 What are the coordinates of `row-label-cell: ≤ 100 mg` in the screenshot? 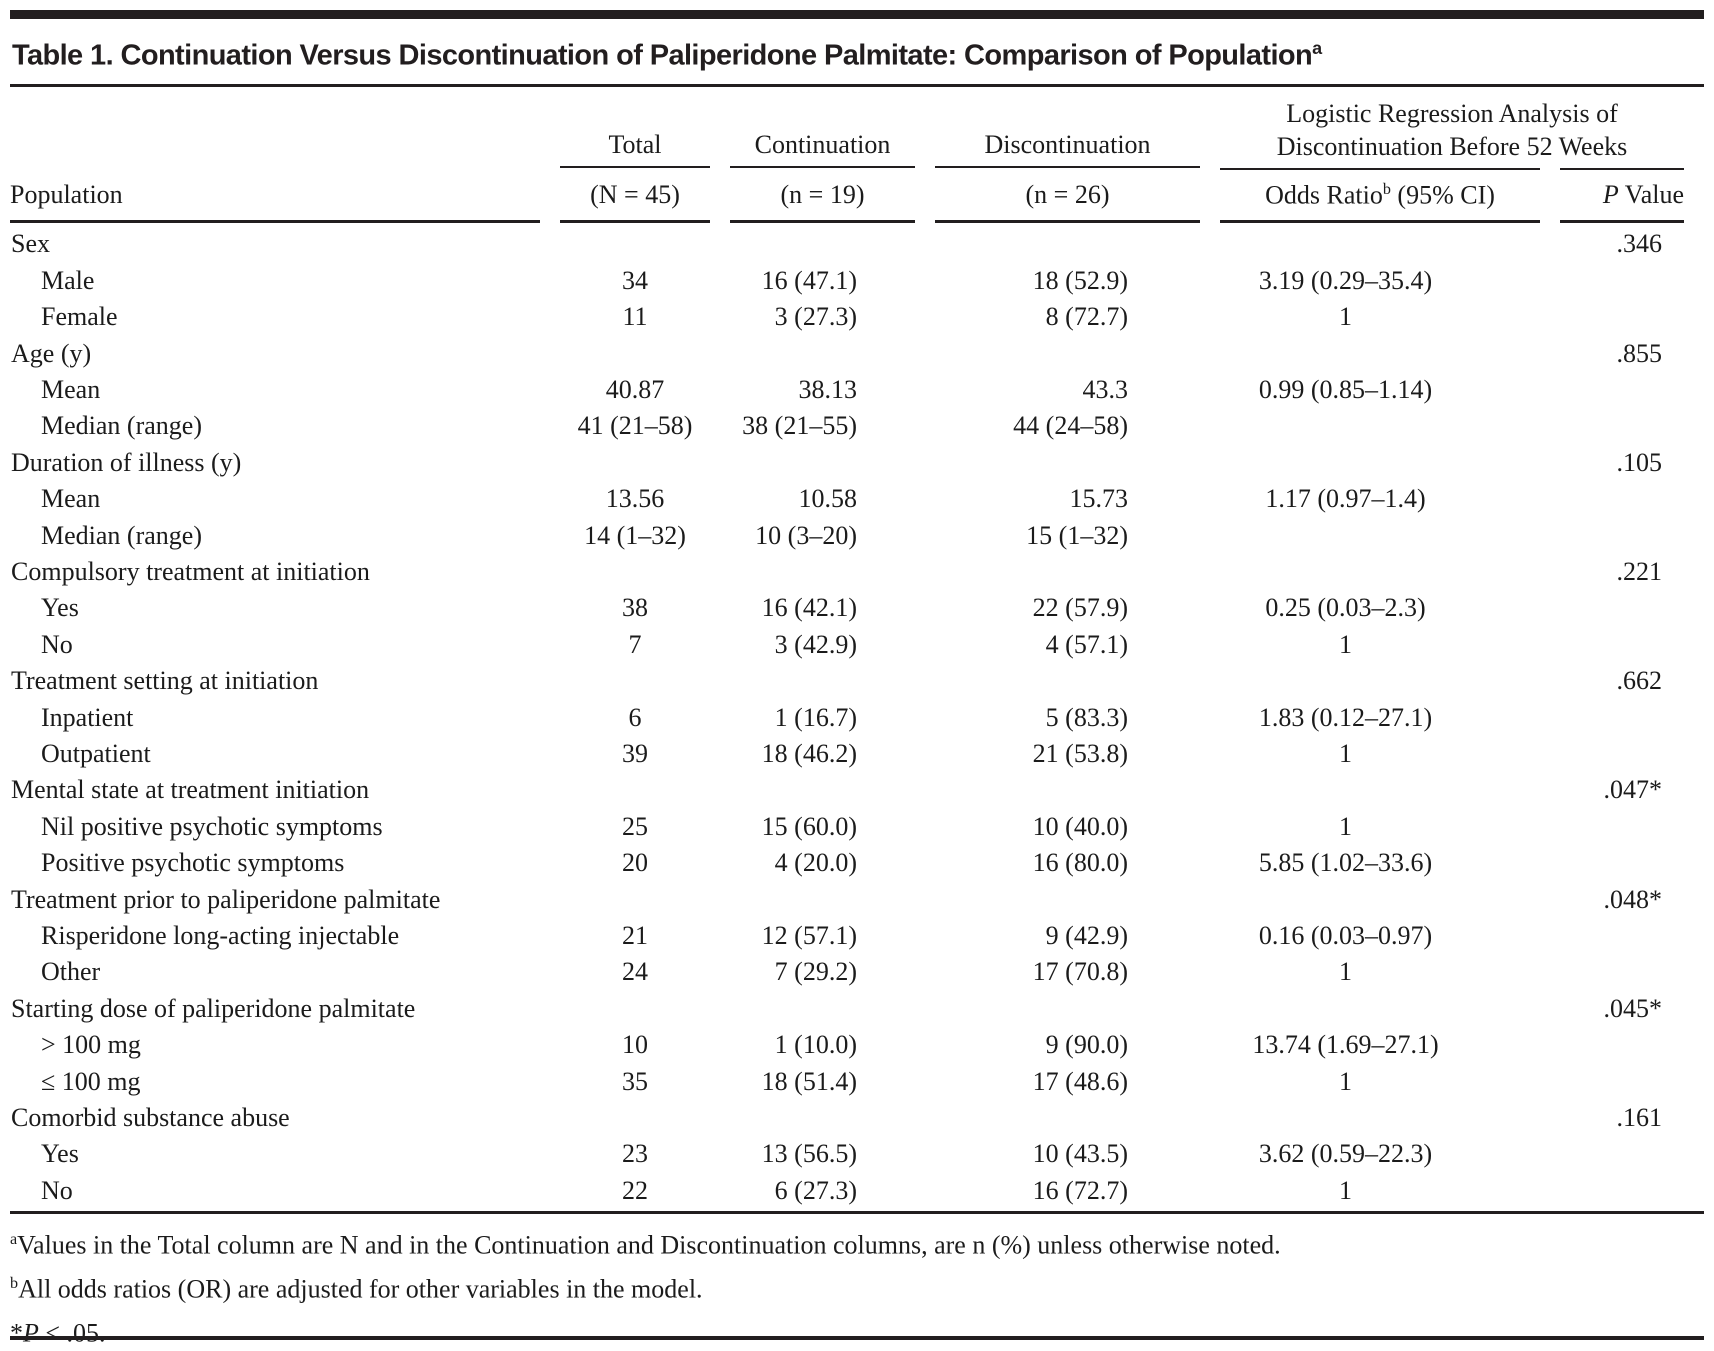 It's located at (275, 1082).